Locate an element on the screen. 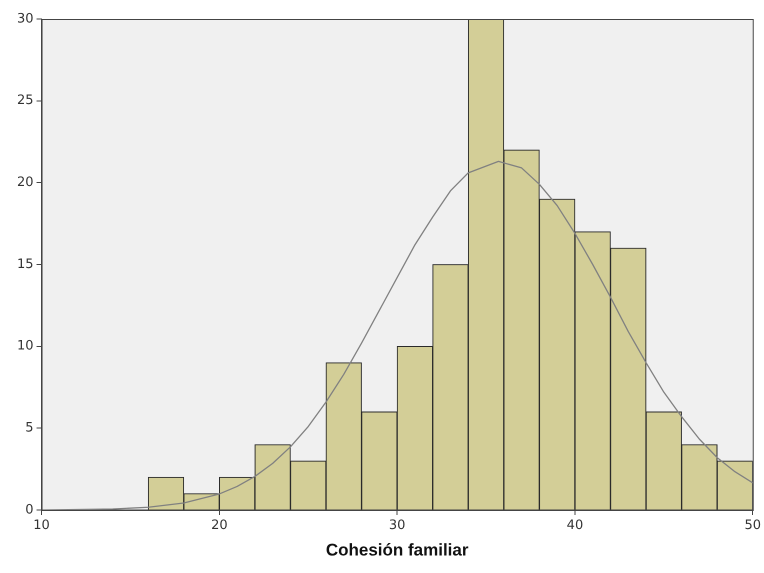 Image resolution: width=764 pixels, height=573 pixels. y-tick-label: 0 is located at coordinates (29, 510).